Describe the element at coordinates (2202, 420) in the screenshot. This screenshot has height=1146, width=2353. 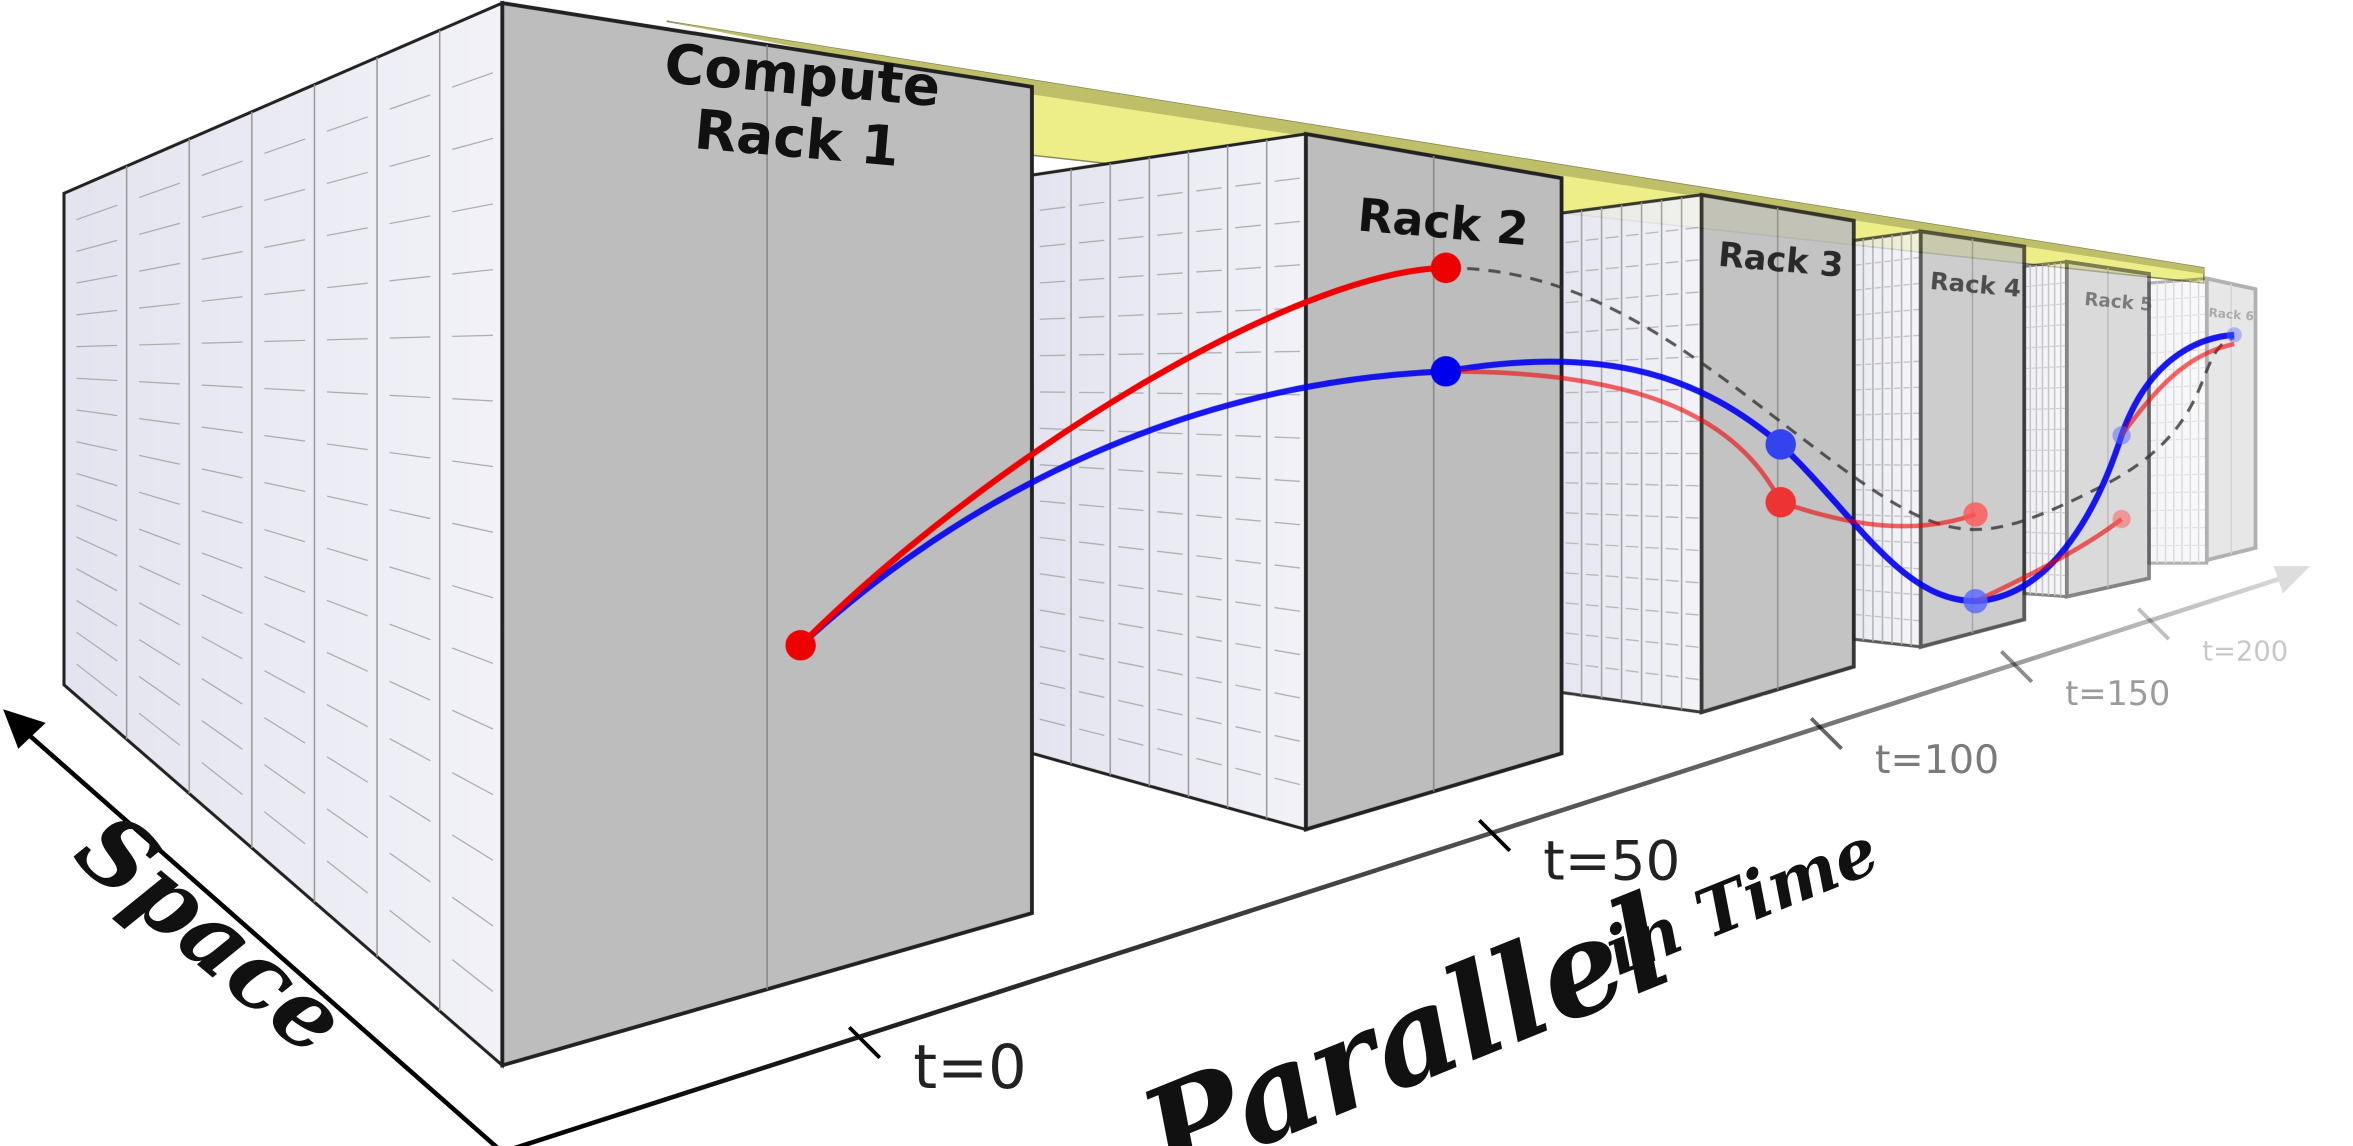
I see `rack: Rack 6` at that location.